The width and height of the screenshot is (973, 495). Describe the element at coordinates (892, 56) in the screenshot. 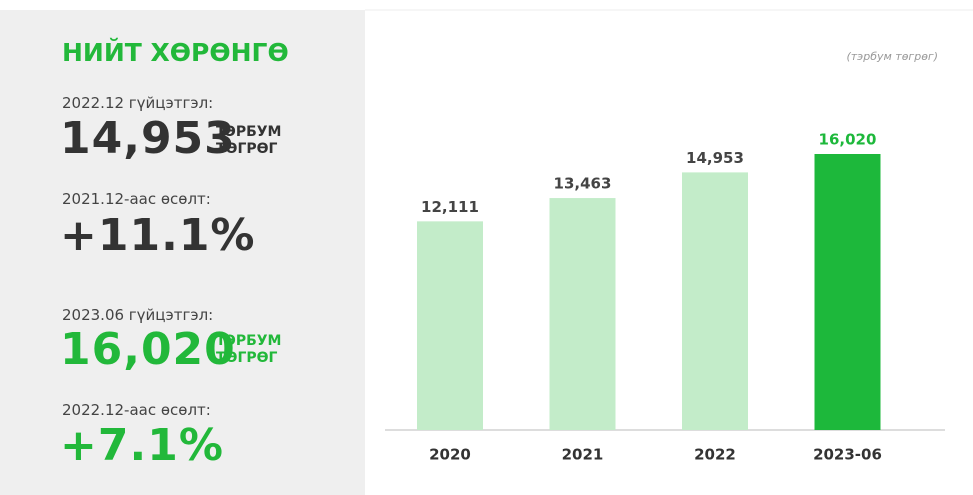

I see `chart-subtitle: (тэрбум төгрөг)` at that location.